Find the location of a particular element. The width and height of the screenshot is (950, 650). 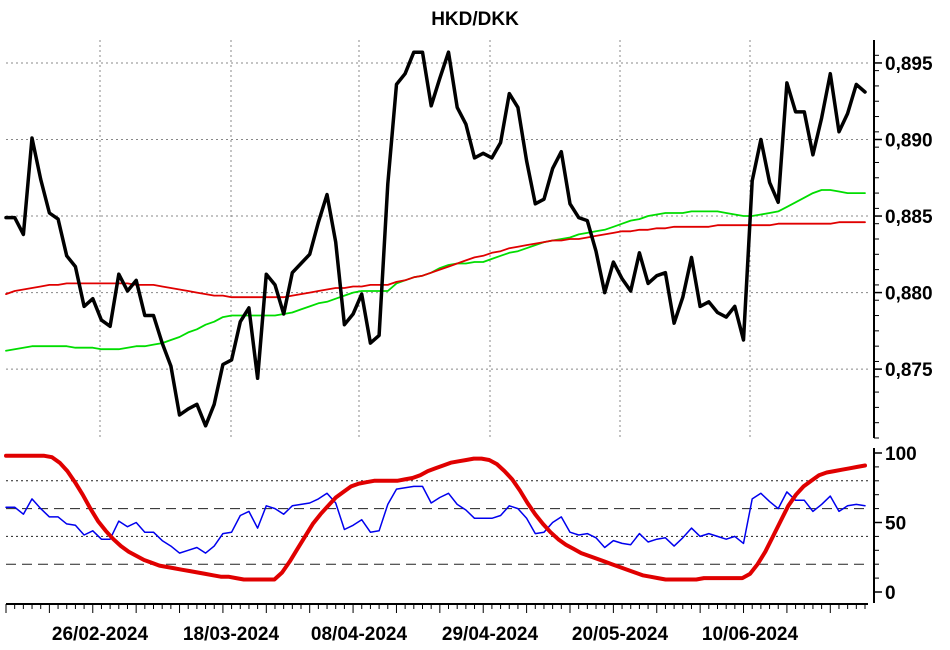

price-y-tick-label: 0,885 is located at coordinates (909, 217).